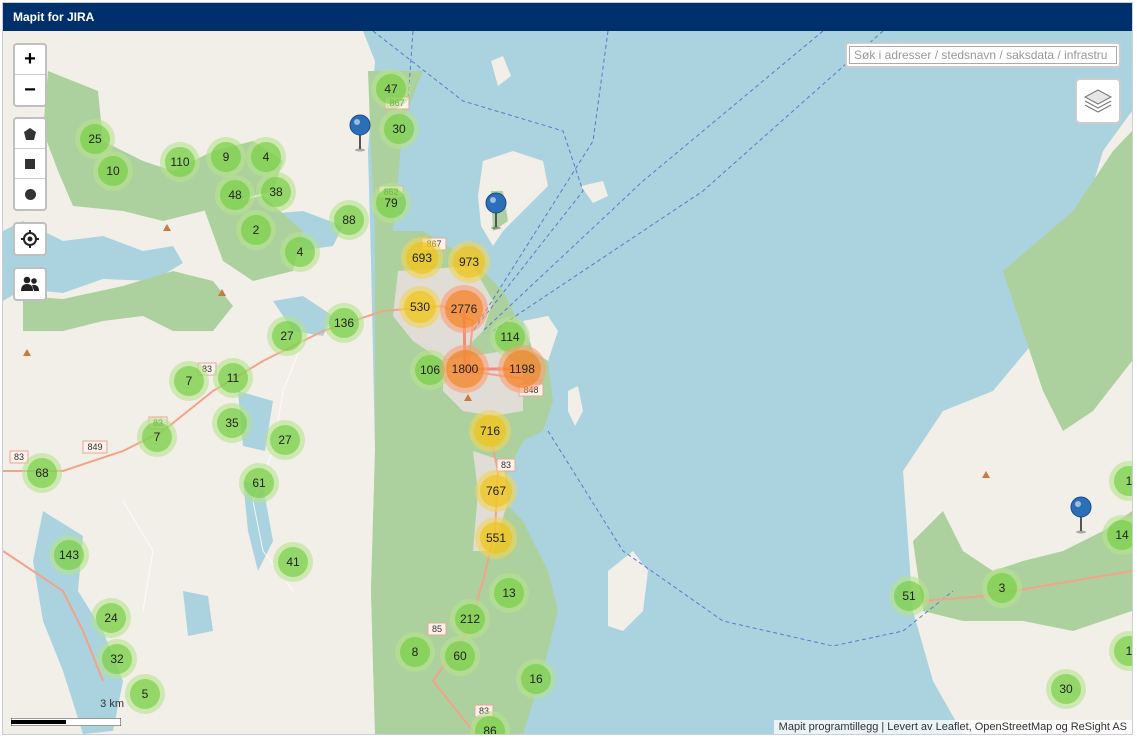  What do you see at coordinates (344, 323) in the screenshot?
I see `marker-cluster: 136` at bounding box center [344, 323].